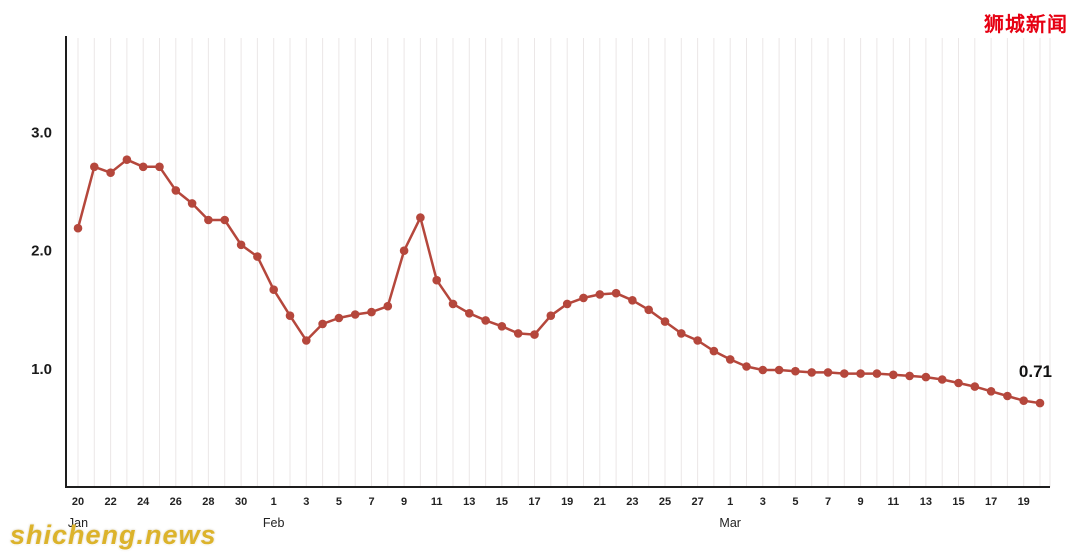 This screenshot has width=1080, height=557. I want to click on site-watermark: shicheng.news, so click(113, 535).